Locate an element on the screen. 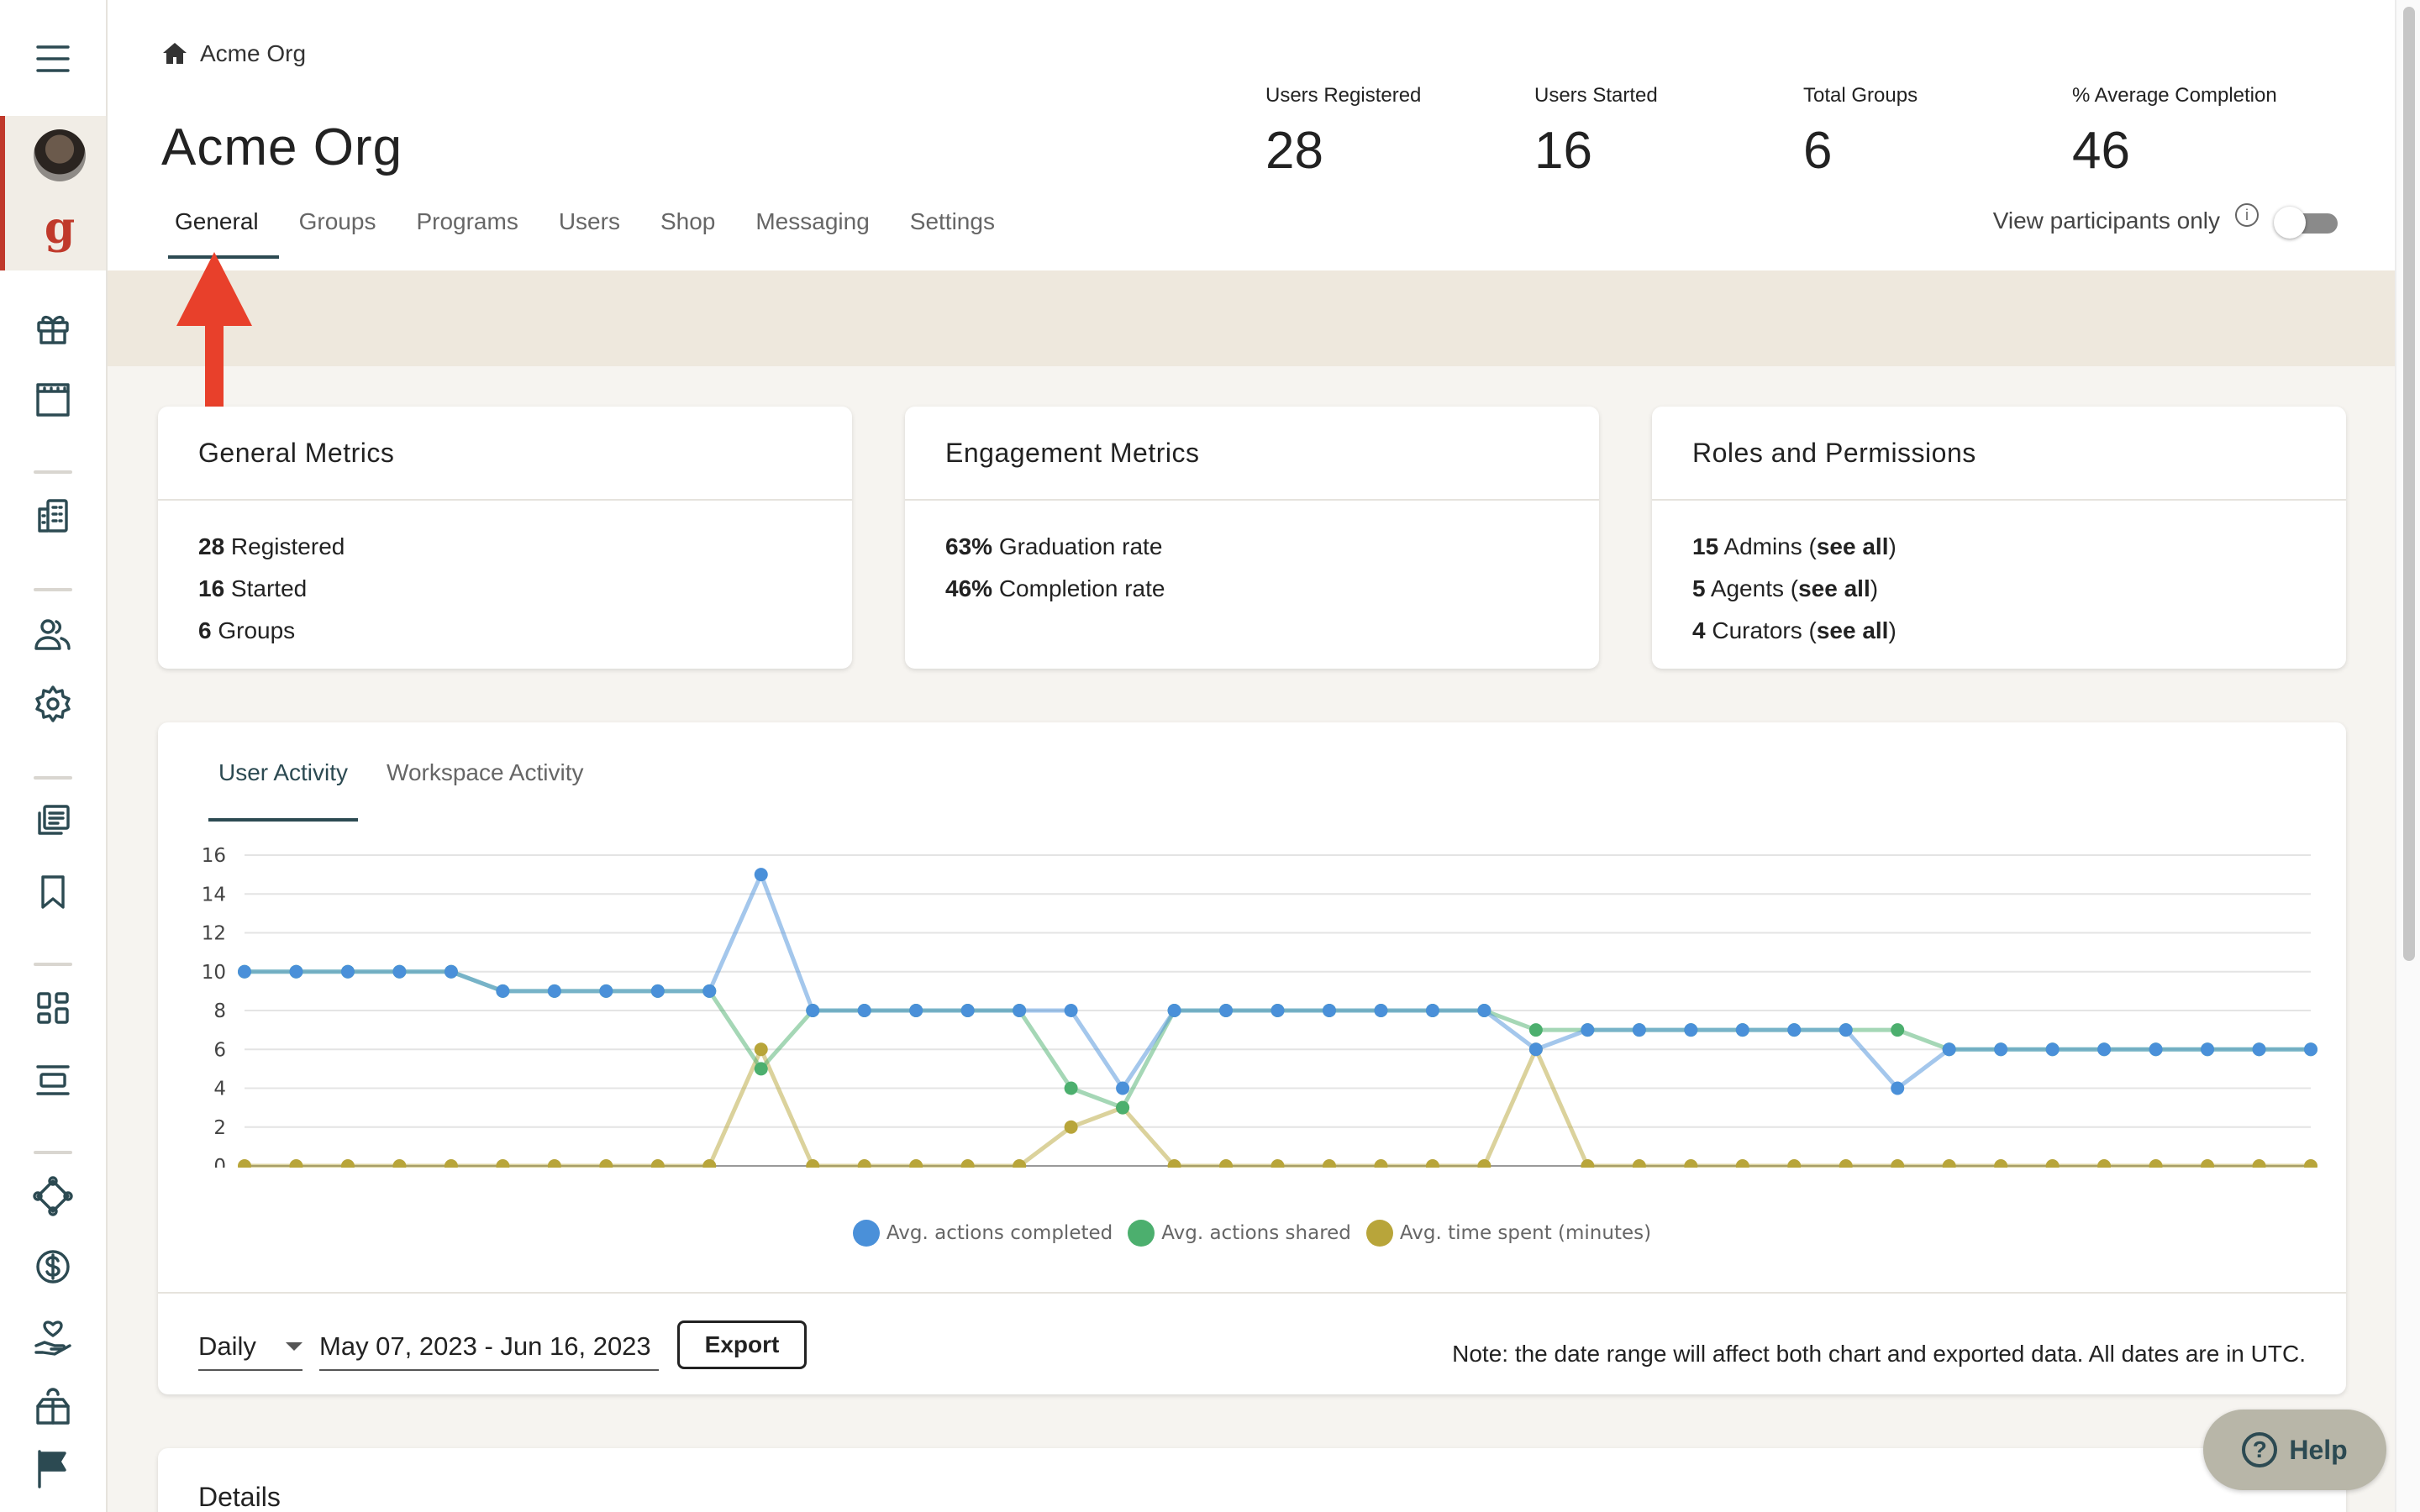 Image resolution: width=2420 pixels, height=1512 pixels. menu-button is located at coordinates (53, 59).